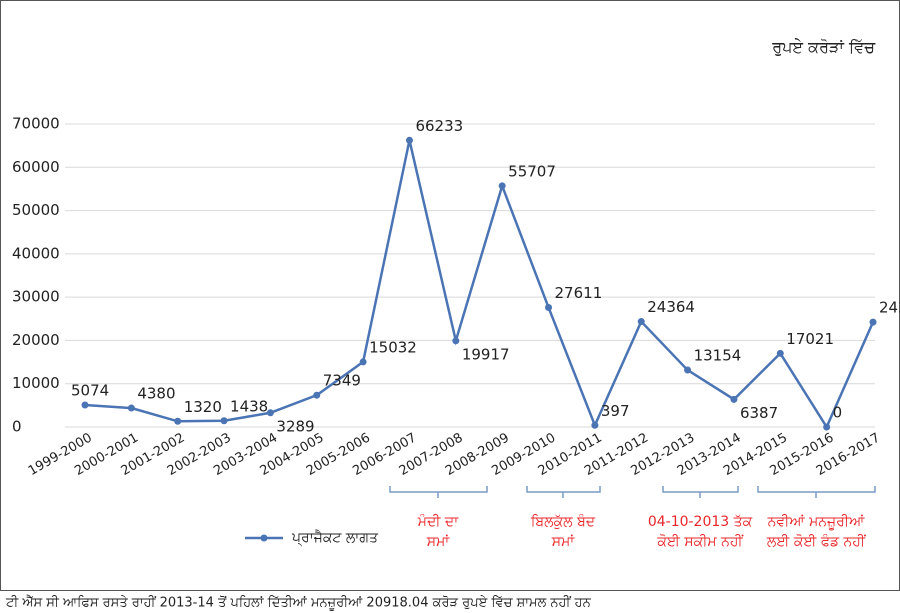  I want to click on y-tick-label: 30000, so click(36, 297).